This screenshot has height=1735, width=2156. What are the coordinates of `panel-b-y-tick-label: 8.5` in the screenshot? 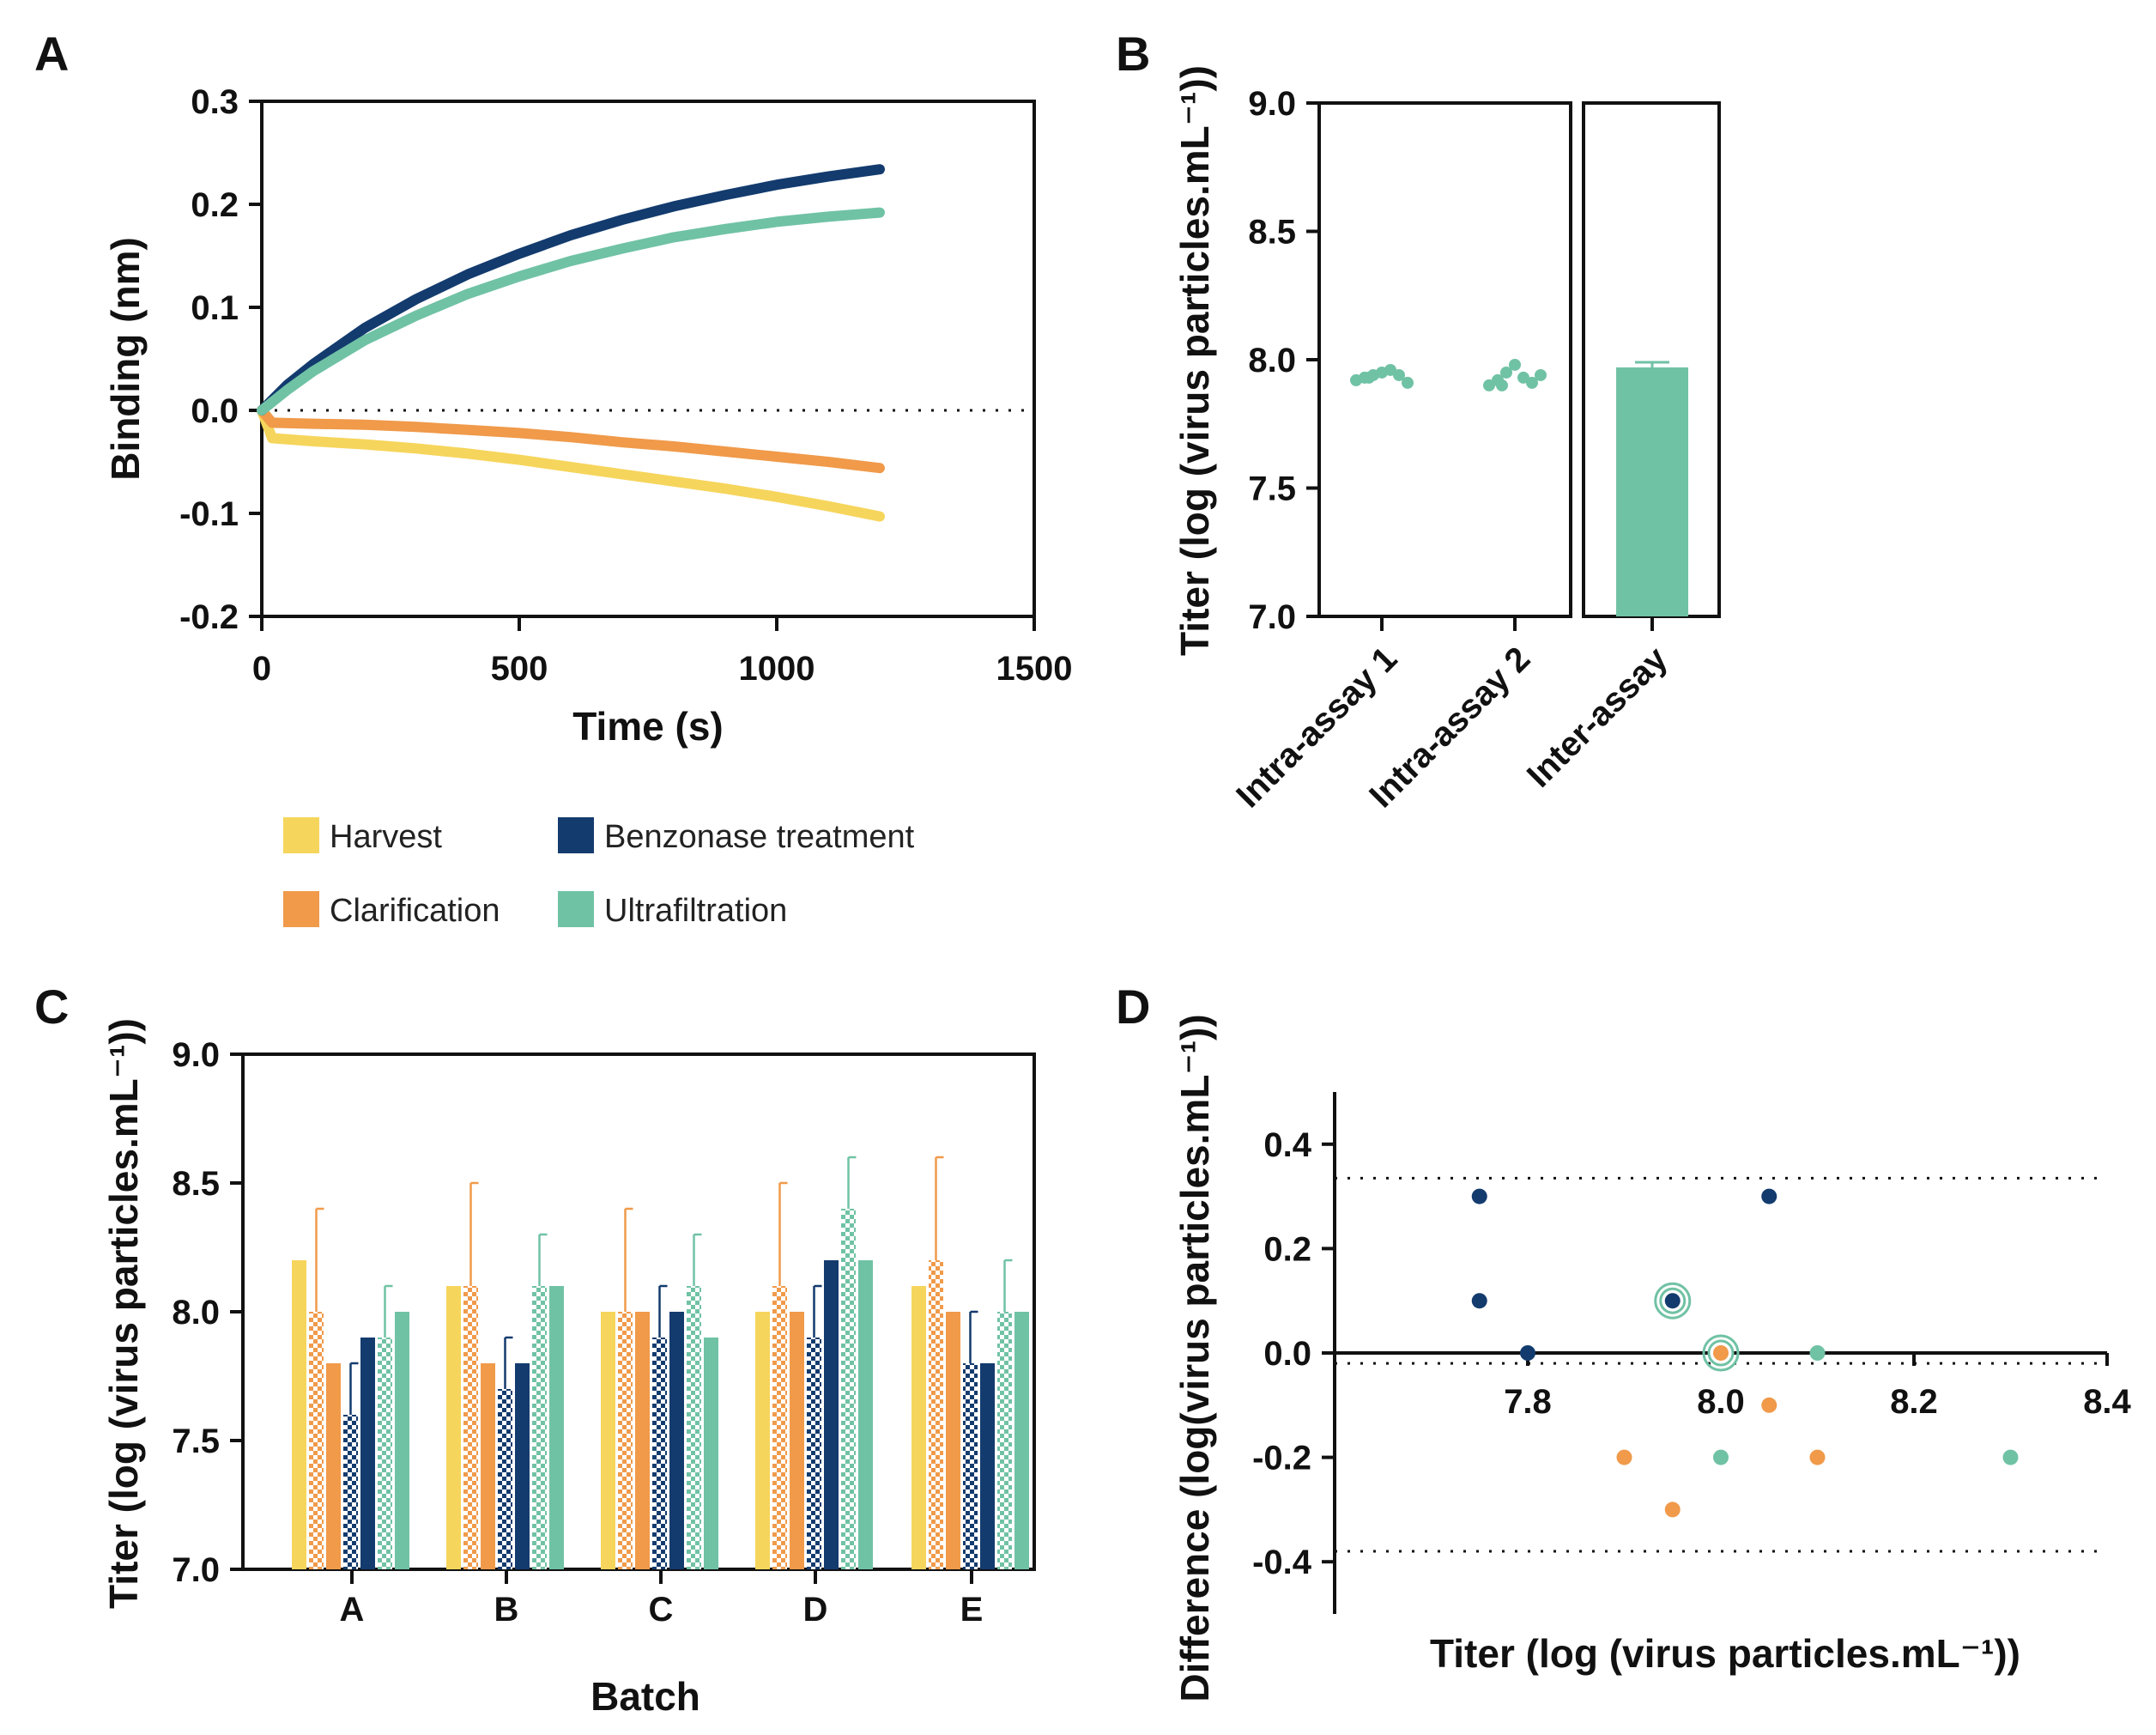 It's located at (1272, 233).